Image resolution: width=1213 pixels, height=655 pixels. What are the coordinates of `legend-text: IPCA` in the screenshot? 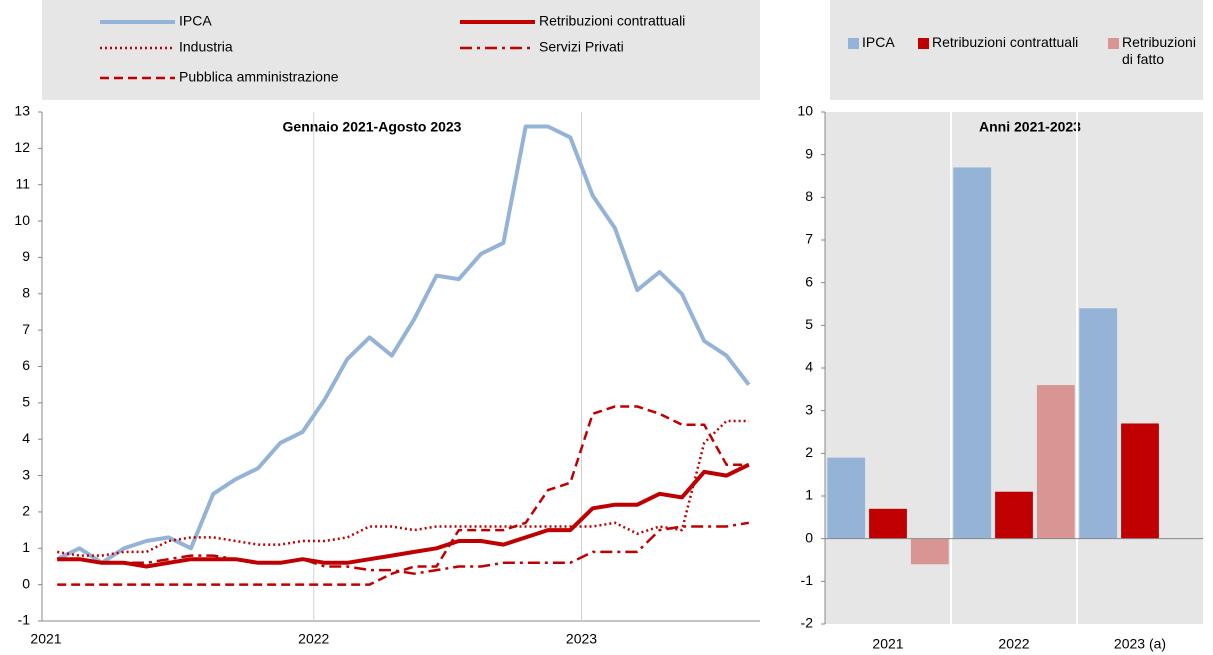 It's located at (878, 42).